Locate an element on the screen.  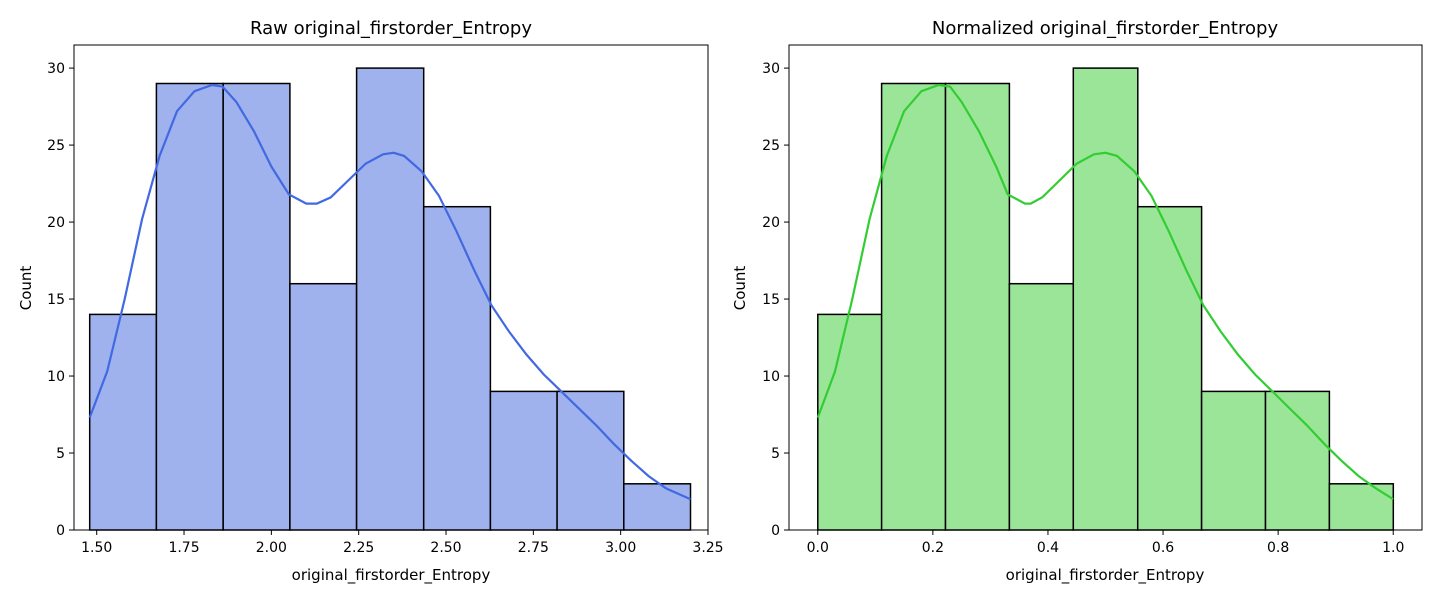
x-tick-label: 1.0 is located at coordinates (1393, 548).